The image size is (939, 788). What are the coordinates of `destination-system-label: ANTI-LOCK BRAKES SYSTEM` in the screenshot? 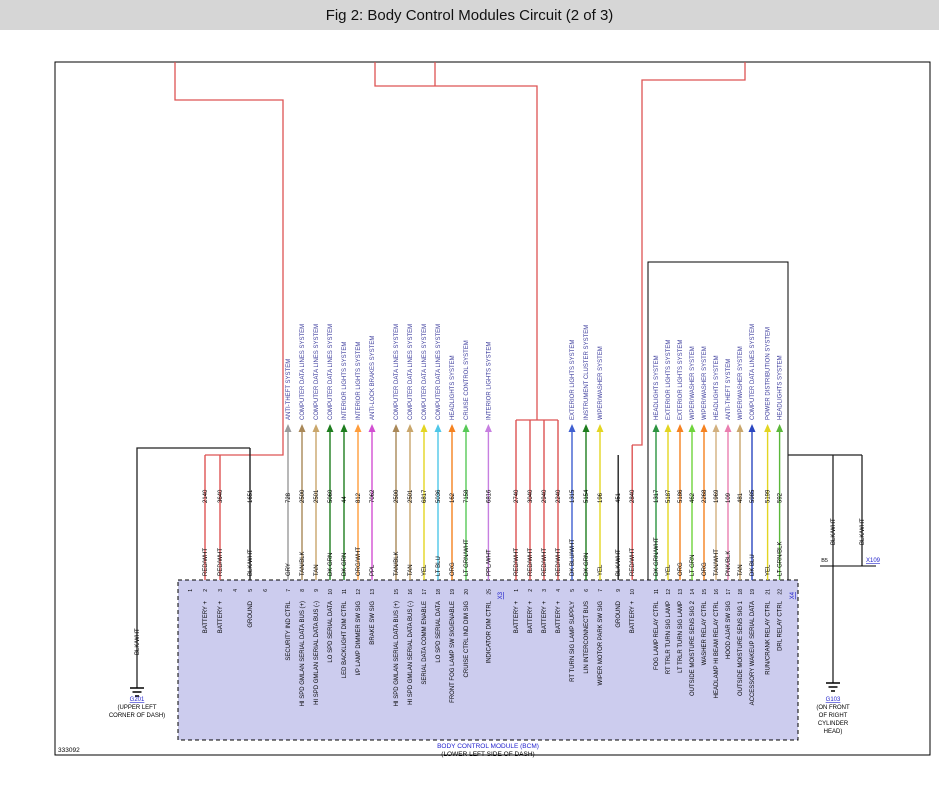 It's located at (373, 378).